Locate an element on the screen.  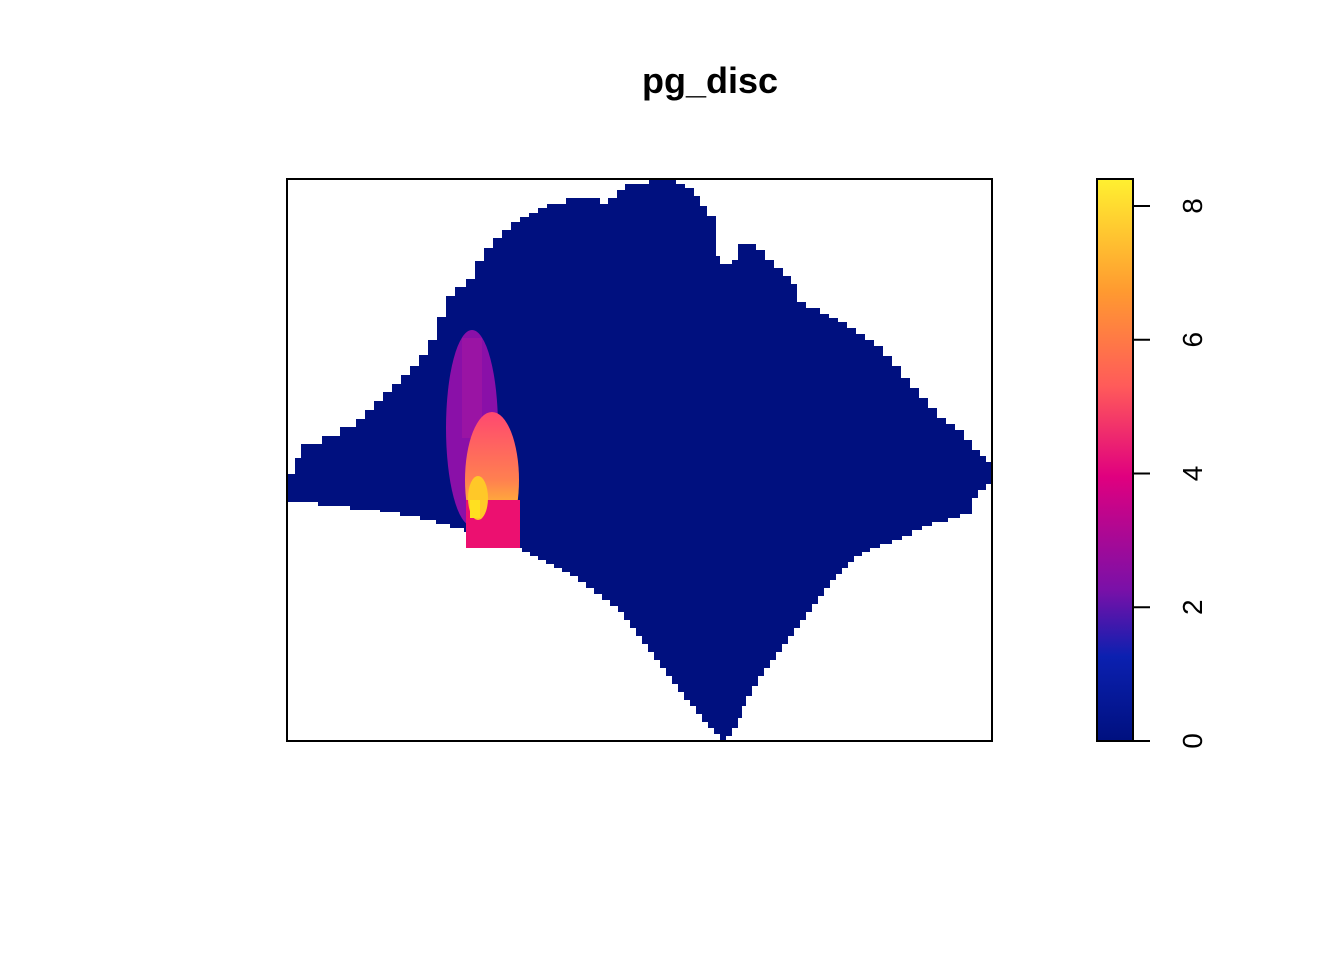
hotspot-purple-core is located at coordinates (472, 388).